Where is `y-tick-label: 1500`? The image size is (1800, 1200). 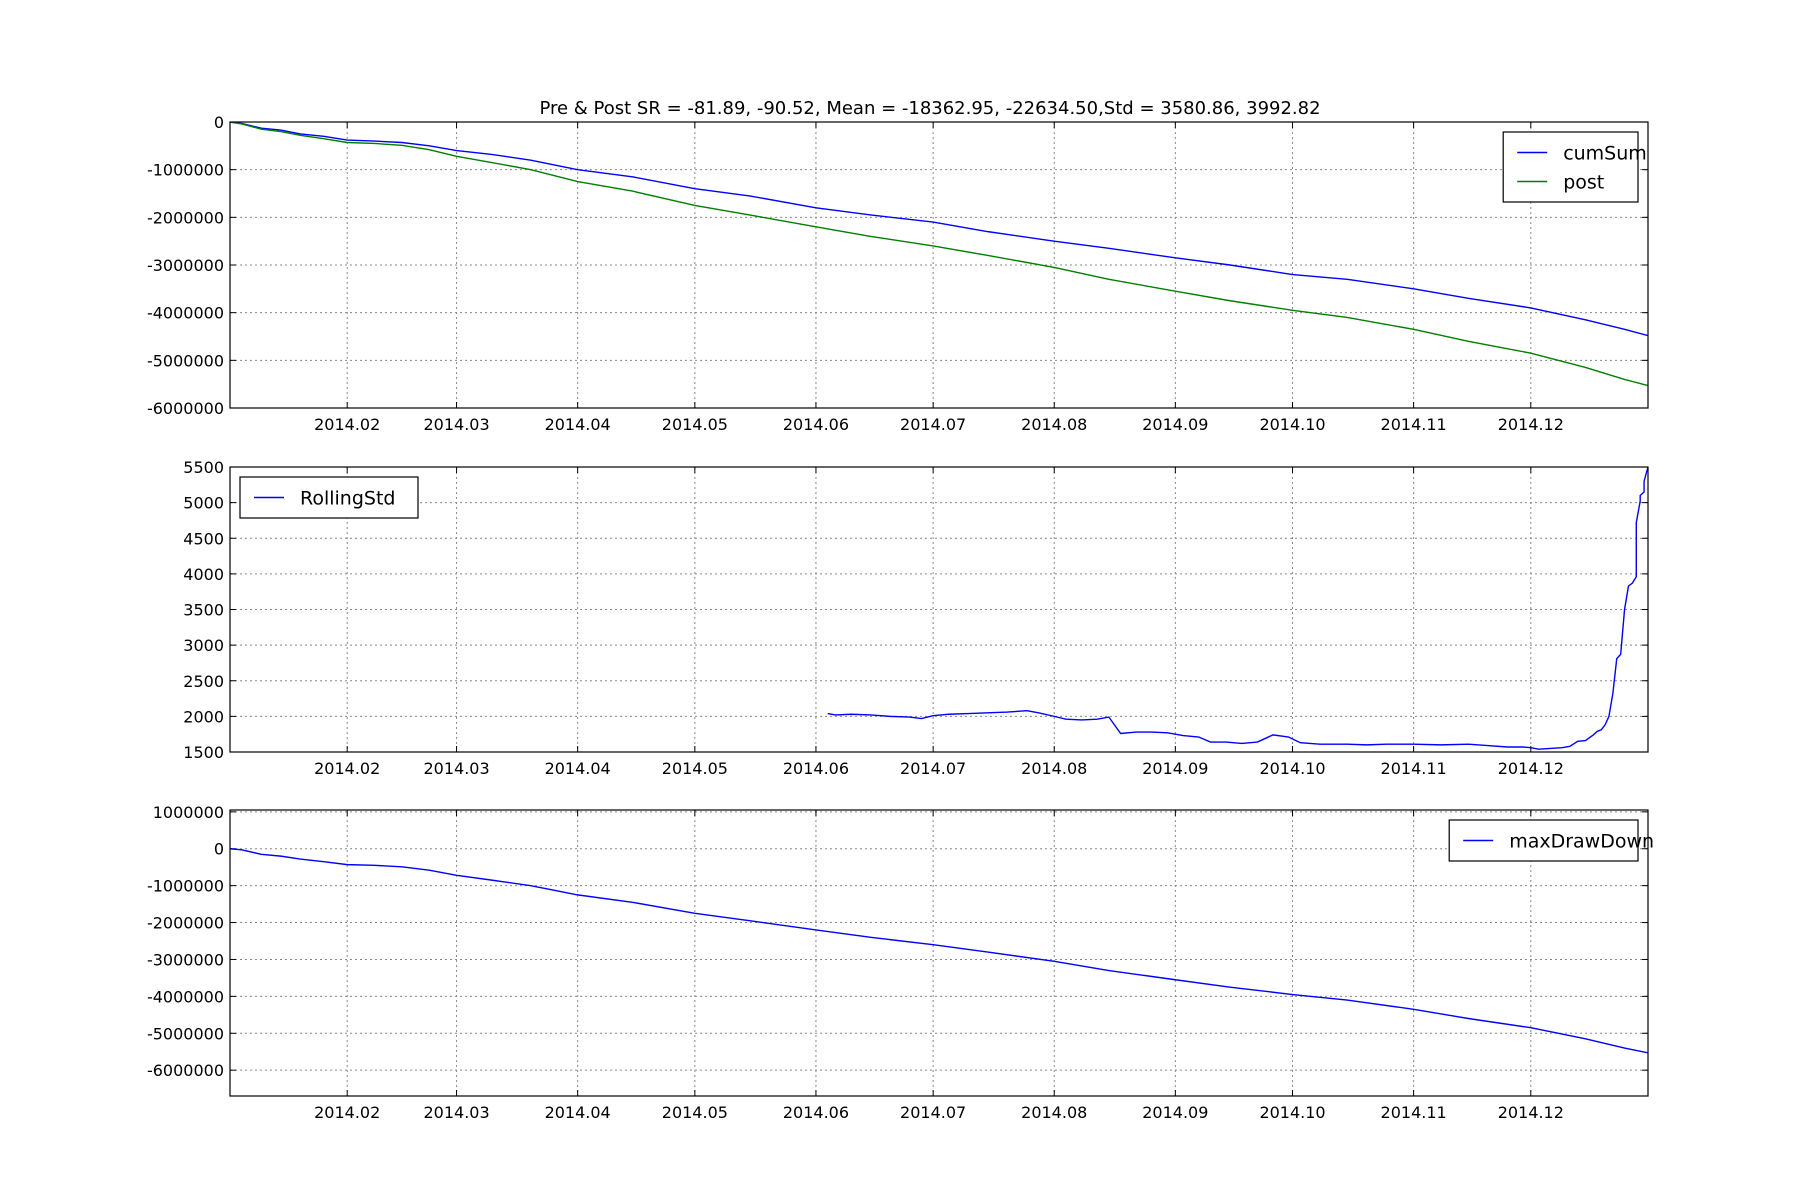
y-tick-label: 1500 is located at coordinates (203, 752).